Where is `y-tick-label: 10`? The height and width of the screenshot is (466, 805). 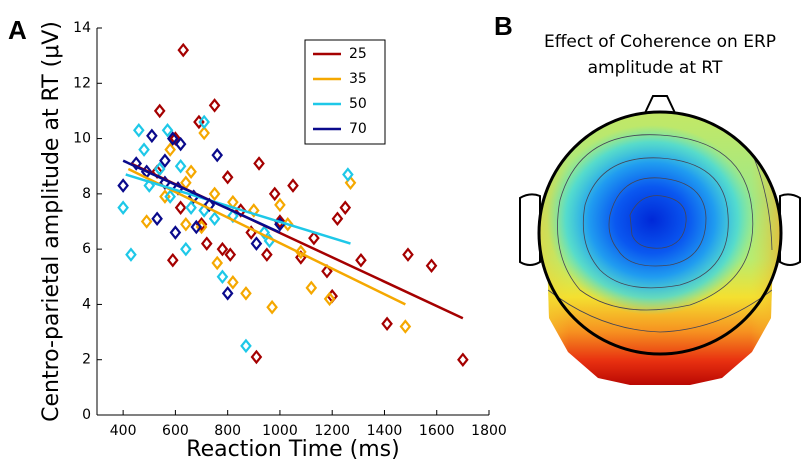 y-tick-label: 10 is located at coordinates (82, 139).